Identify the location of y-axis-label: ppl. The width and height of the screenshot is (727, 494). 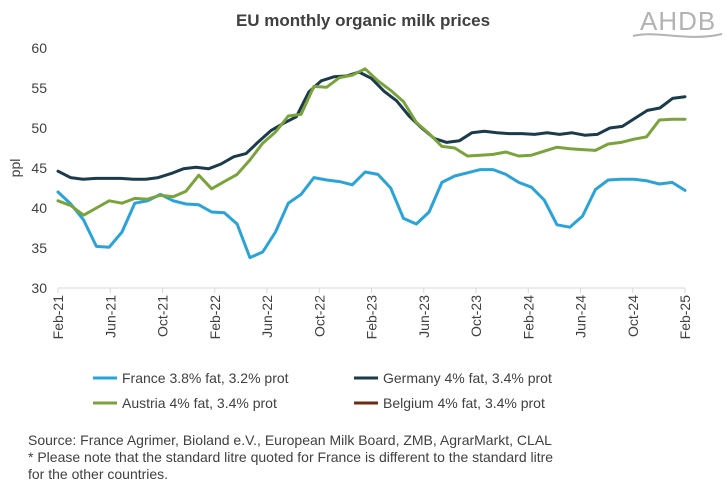
(15, 168).